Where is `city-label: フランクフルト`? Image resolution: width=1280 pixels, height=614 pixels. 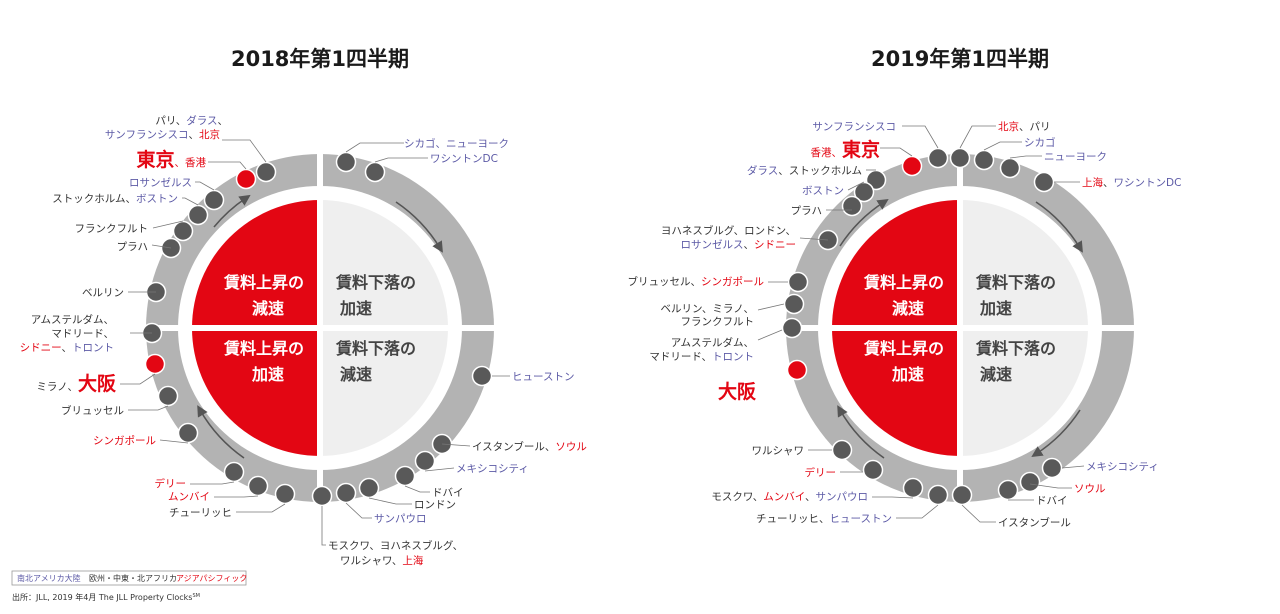
city-label: フランクフルト is located at coordinates (112, 229).